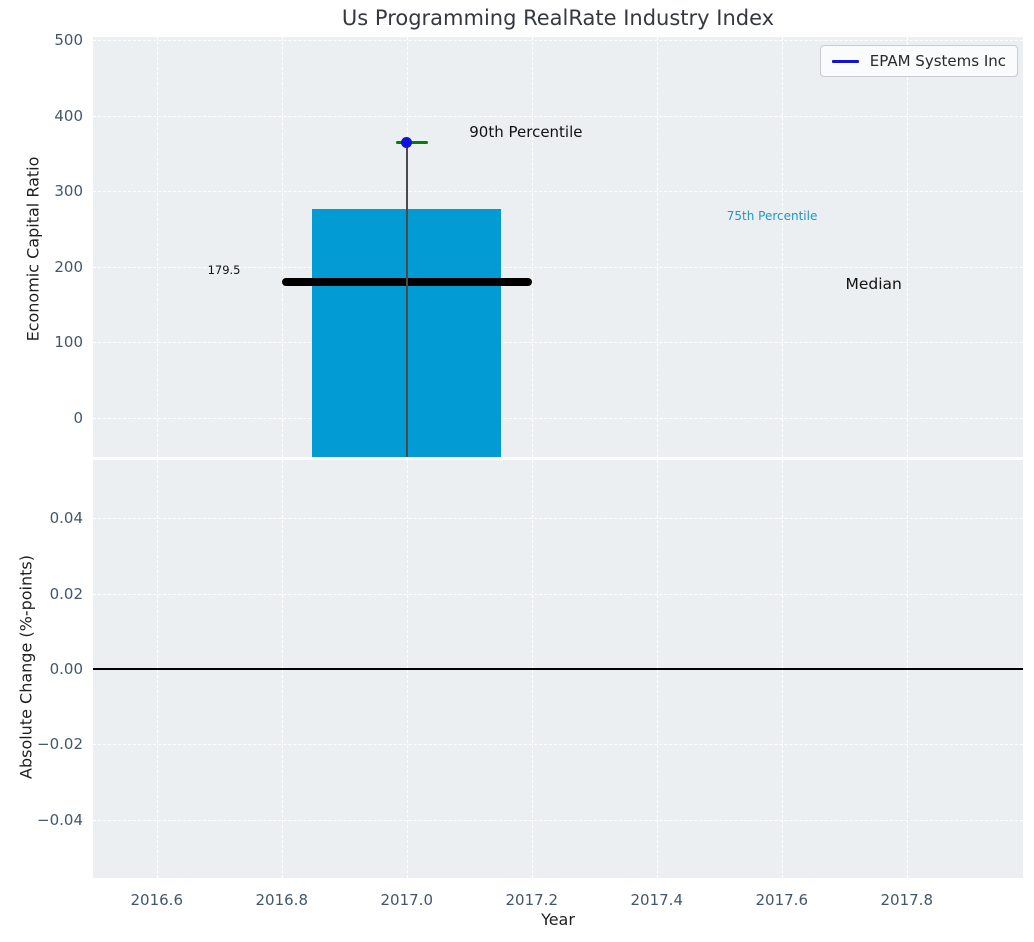 Image resolution: width=1034 pixels, height=942 pixels. I want to click on legend-label: EPAM Systems Inc, so click(937, 61).